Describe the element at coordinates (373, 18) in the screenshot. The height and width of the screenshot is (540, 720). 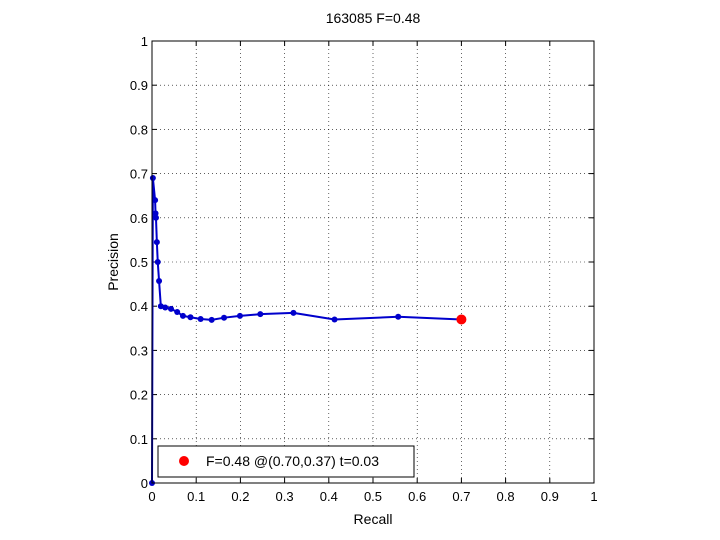
I see `chart-title: 163085 F=0.48` at that location.